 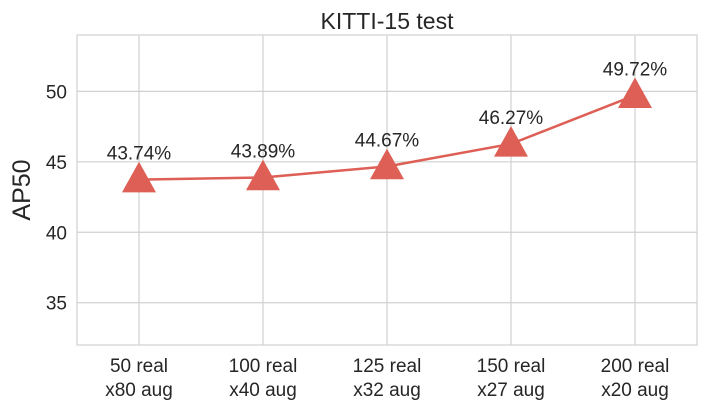 What do you see at coordinates (56, 163) in the screenshot?
I see `y-tick-label: 45` at bounding box center [56, 163].